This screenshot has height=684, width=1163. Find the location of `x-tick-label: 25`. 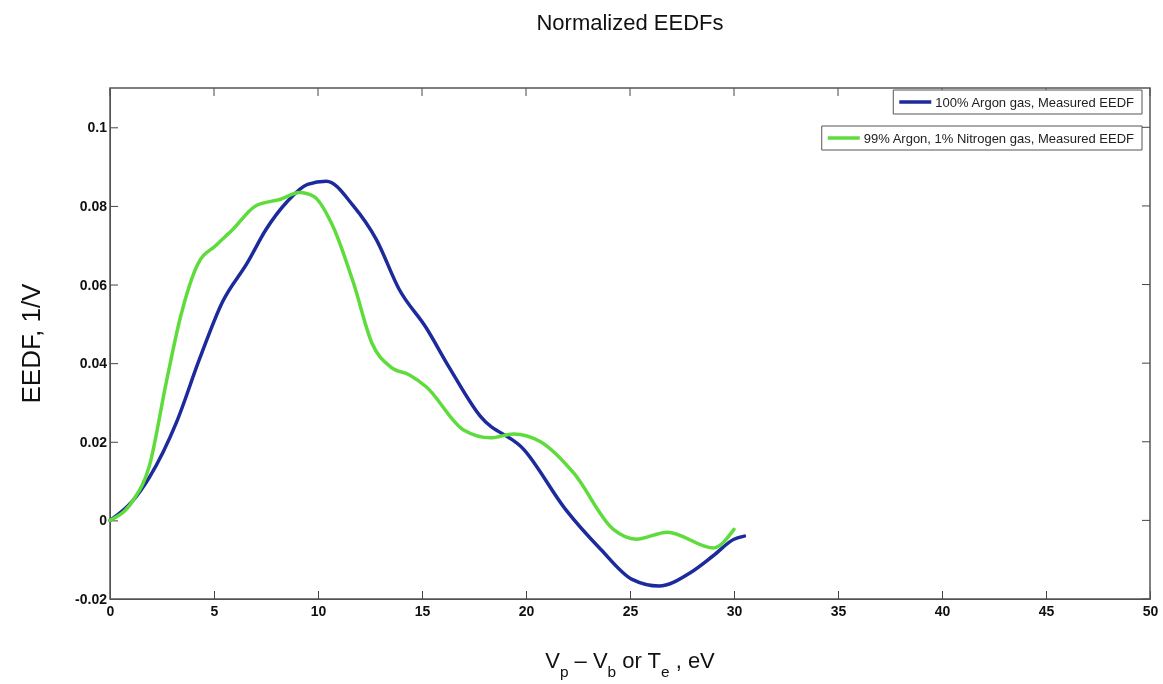

x-tick-label: 25 is located at coordinates (630, 611).